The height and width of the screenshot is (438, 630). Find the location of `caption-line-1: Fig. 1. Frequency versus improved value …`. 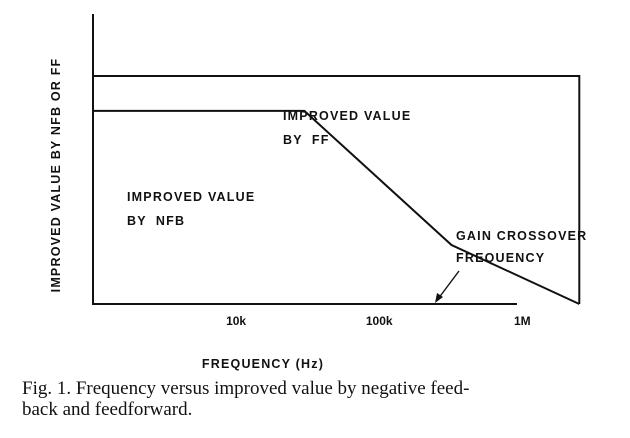

caption-line-1: Fig. 1. Frequency versus improved value … is located at coordinates (246, 388).